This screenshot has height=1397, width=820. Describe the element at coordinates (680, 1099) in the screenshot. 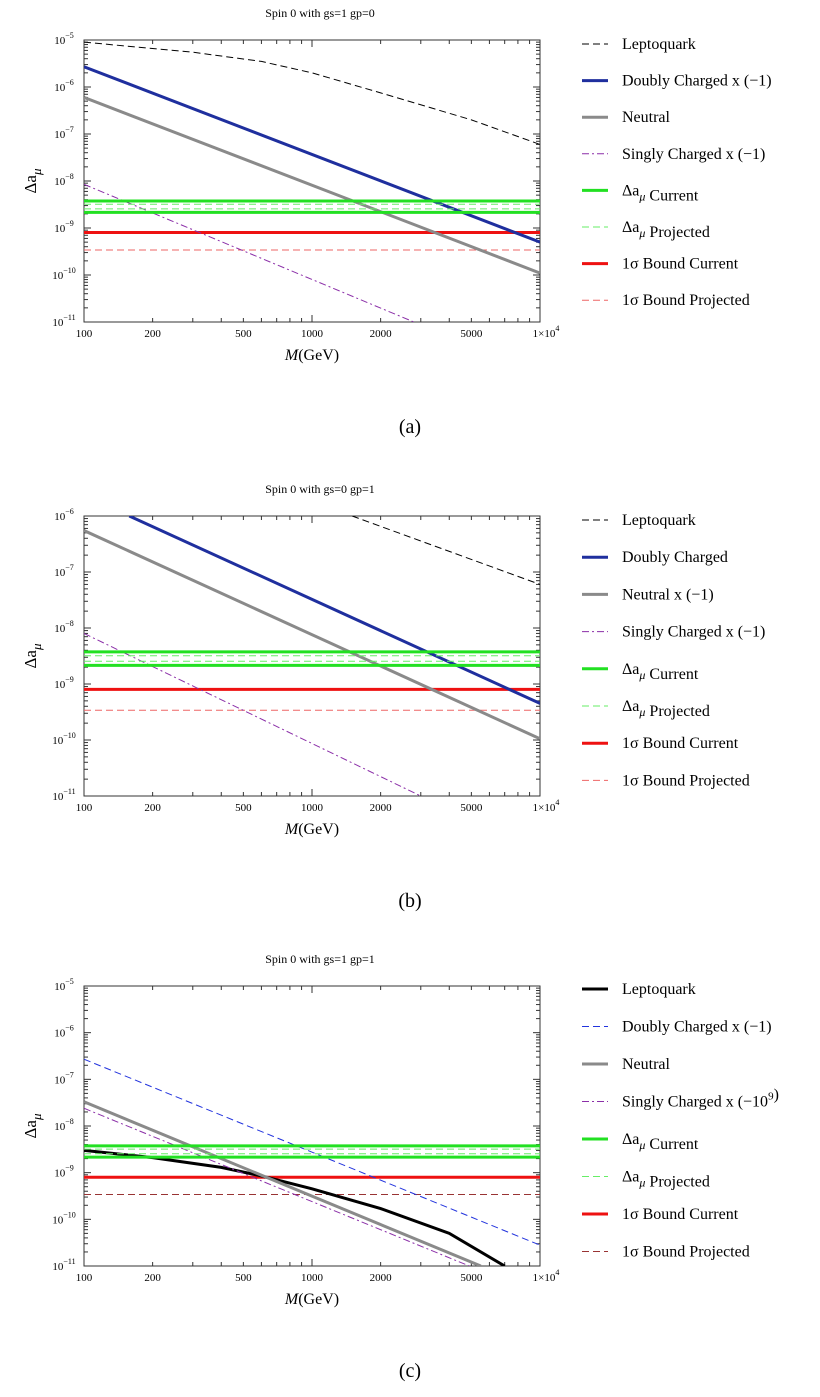

I see `legend-entry: Singly Charged x (−109)` at that location.